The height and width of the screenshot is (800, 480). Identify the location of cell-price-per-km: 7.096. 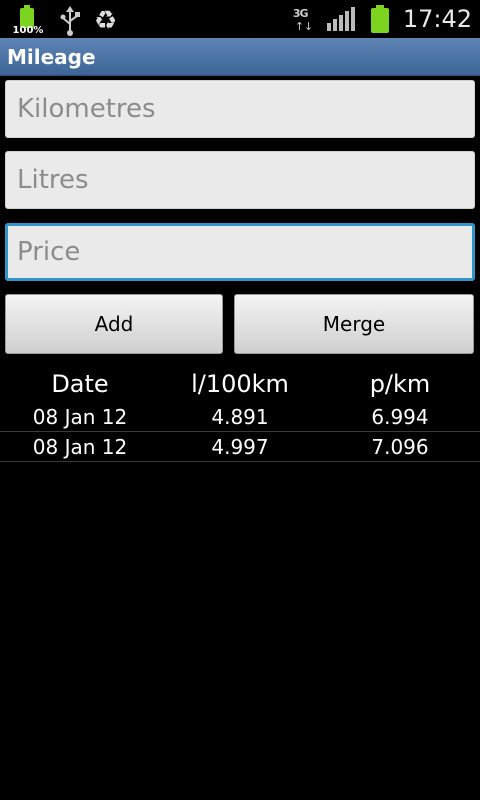
(400, 446).